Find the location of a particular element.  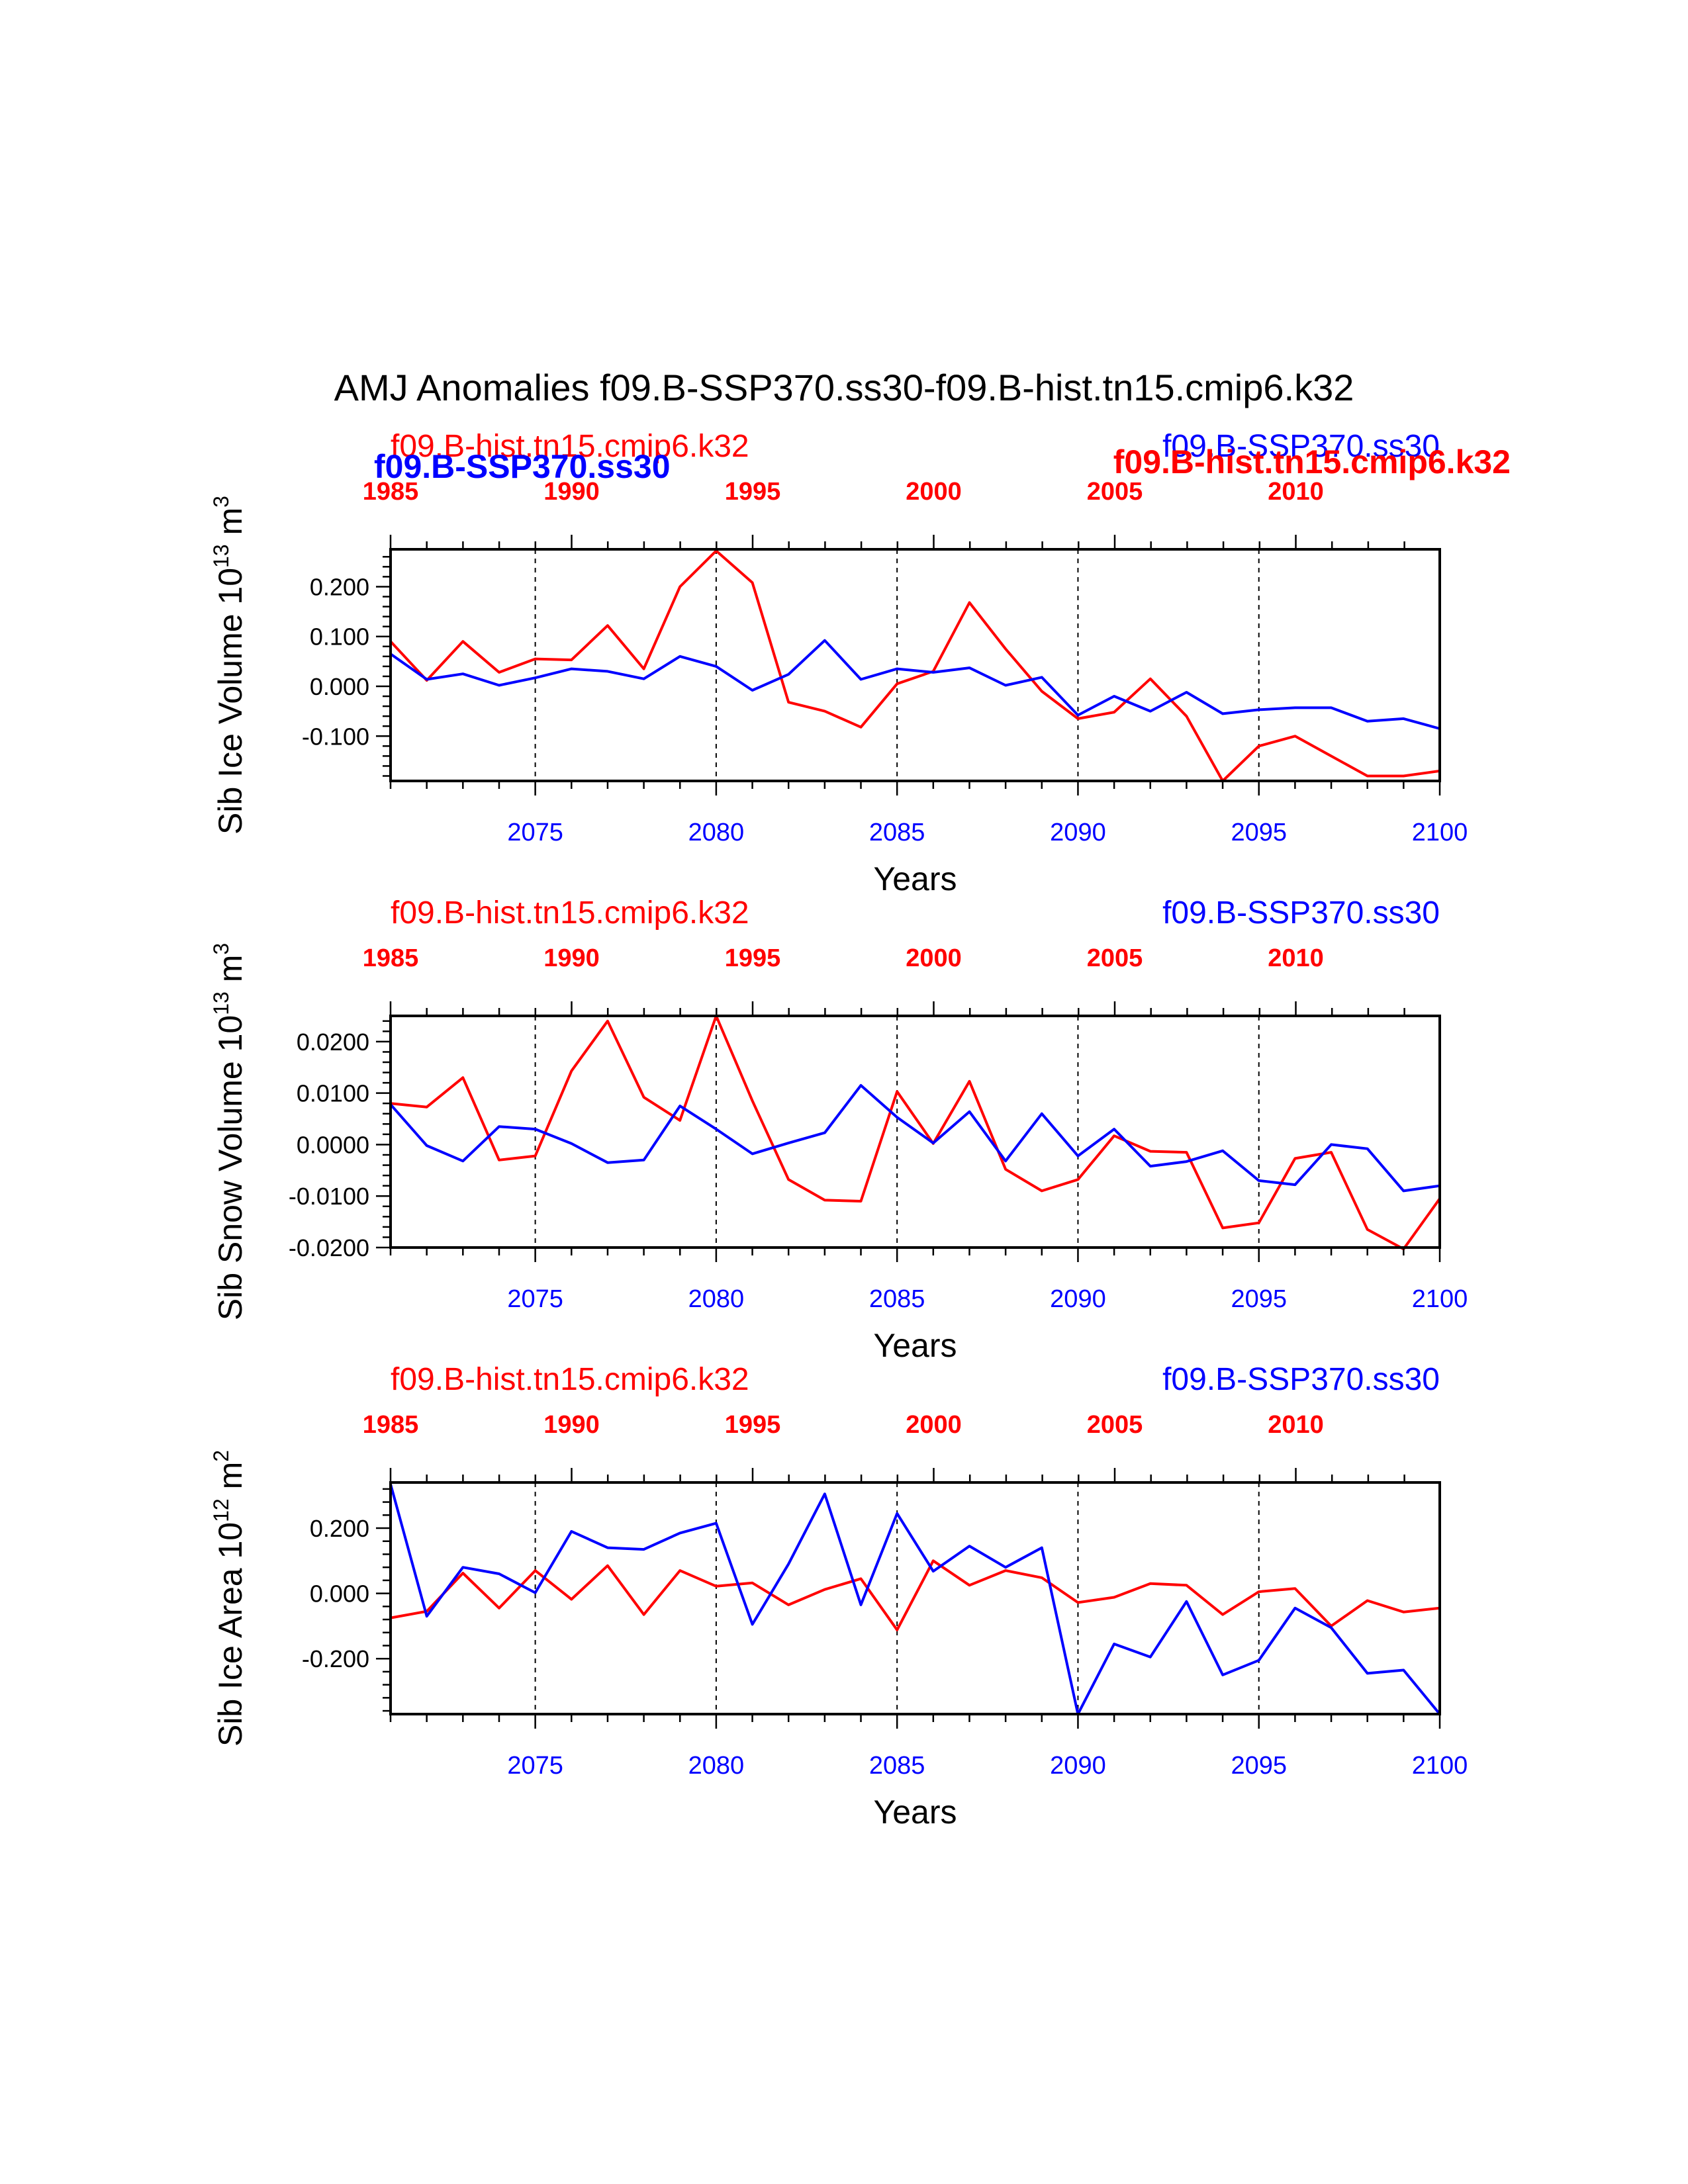

overlay-label-left: f09.B-SSP370.ss30 is located at coordinates (522, 466).